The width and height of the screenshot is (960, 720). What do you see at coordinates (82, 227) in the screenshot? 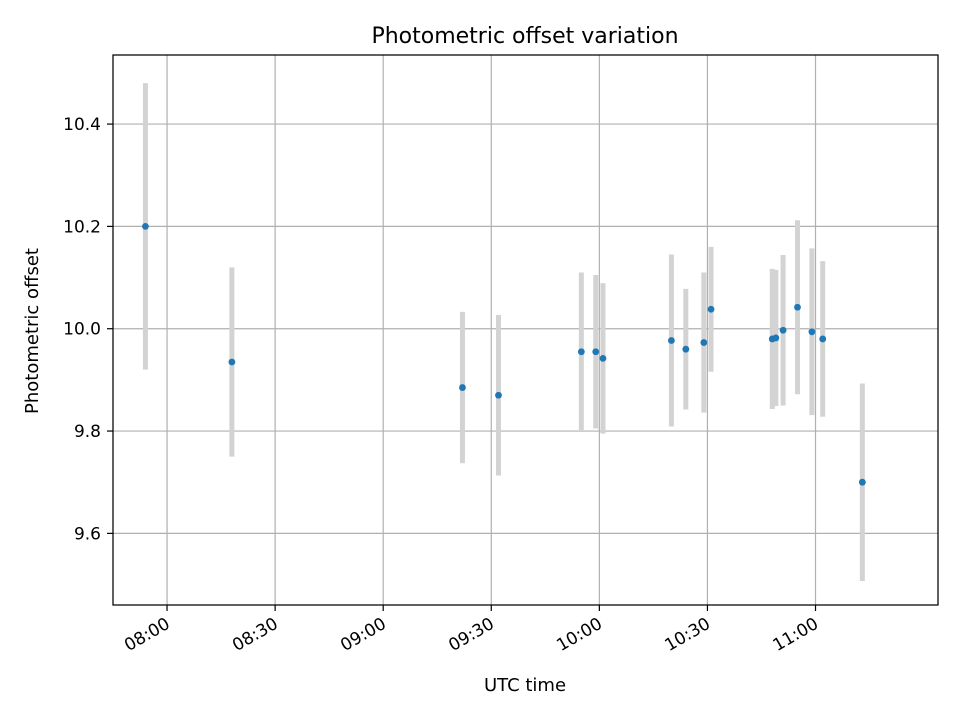
I see `y-tick-label: 10.2` at bounding box center [82, 227].